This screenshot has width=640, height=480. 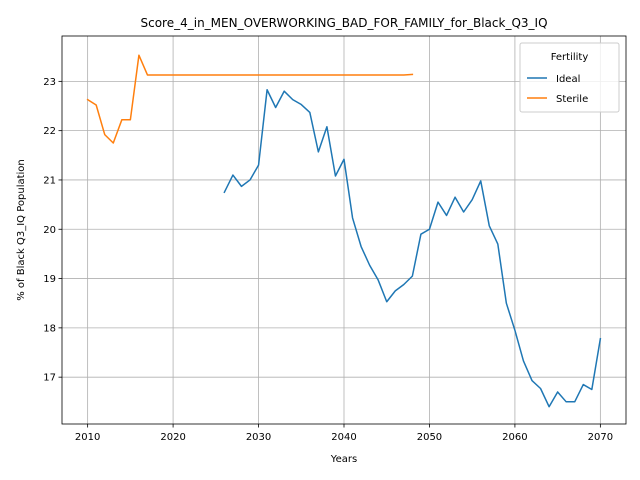 I want to click on y-tick-label: 21, so click(x=49, y=180).